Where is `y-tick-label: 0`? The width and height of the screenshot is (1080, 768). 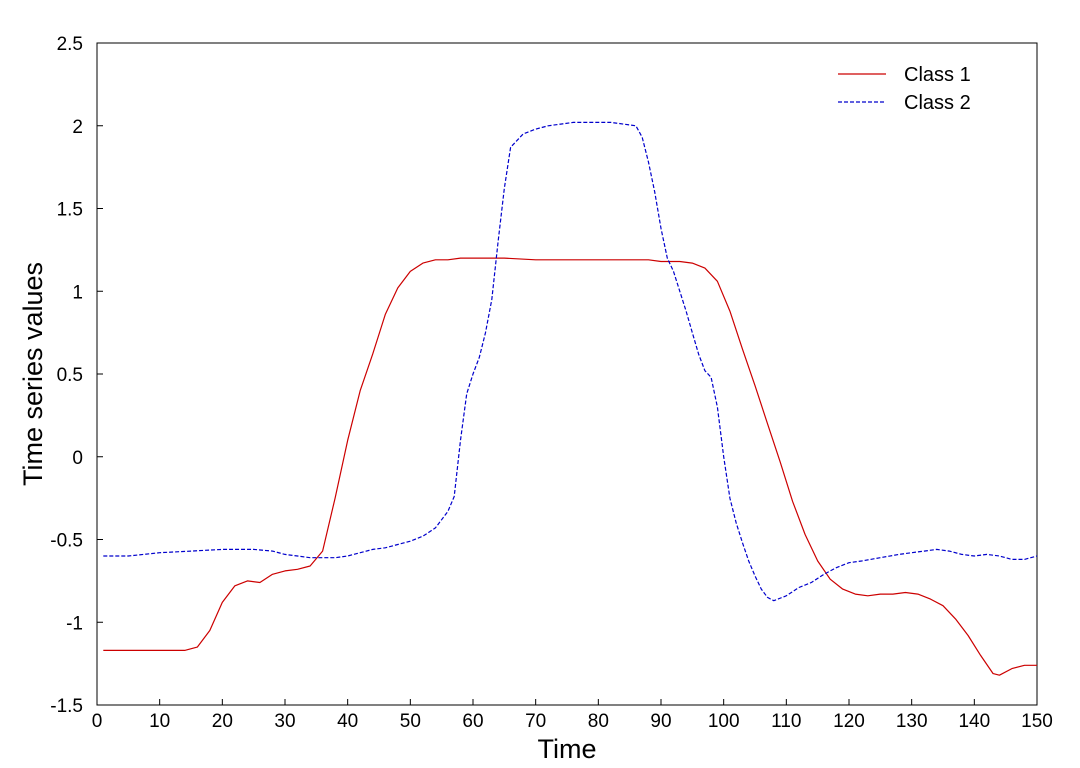
y-tick-label: 0 is located at coordinates (77, 458).